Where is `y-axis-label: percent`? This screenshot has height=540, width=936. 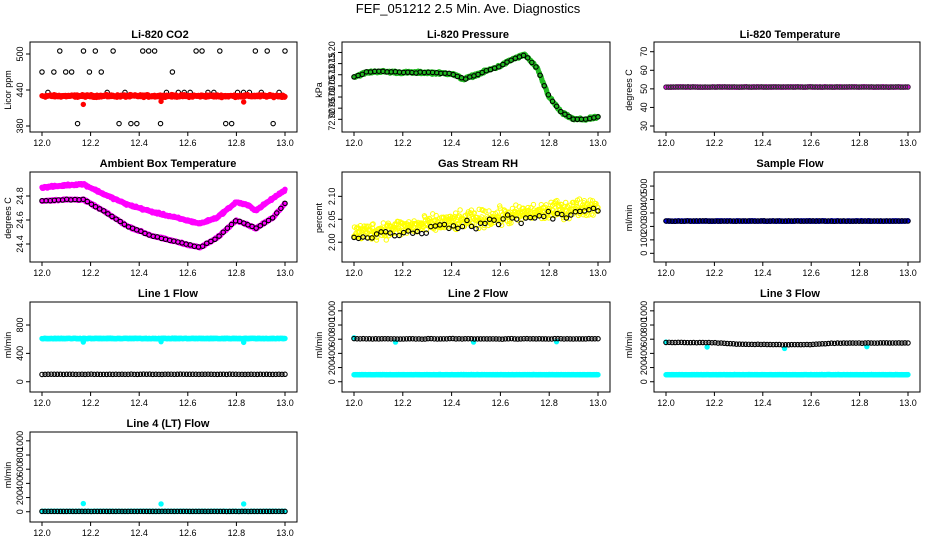
y-axis-label: percent is located at coordinates (319, 217).